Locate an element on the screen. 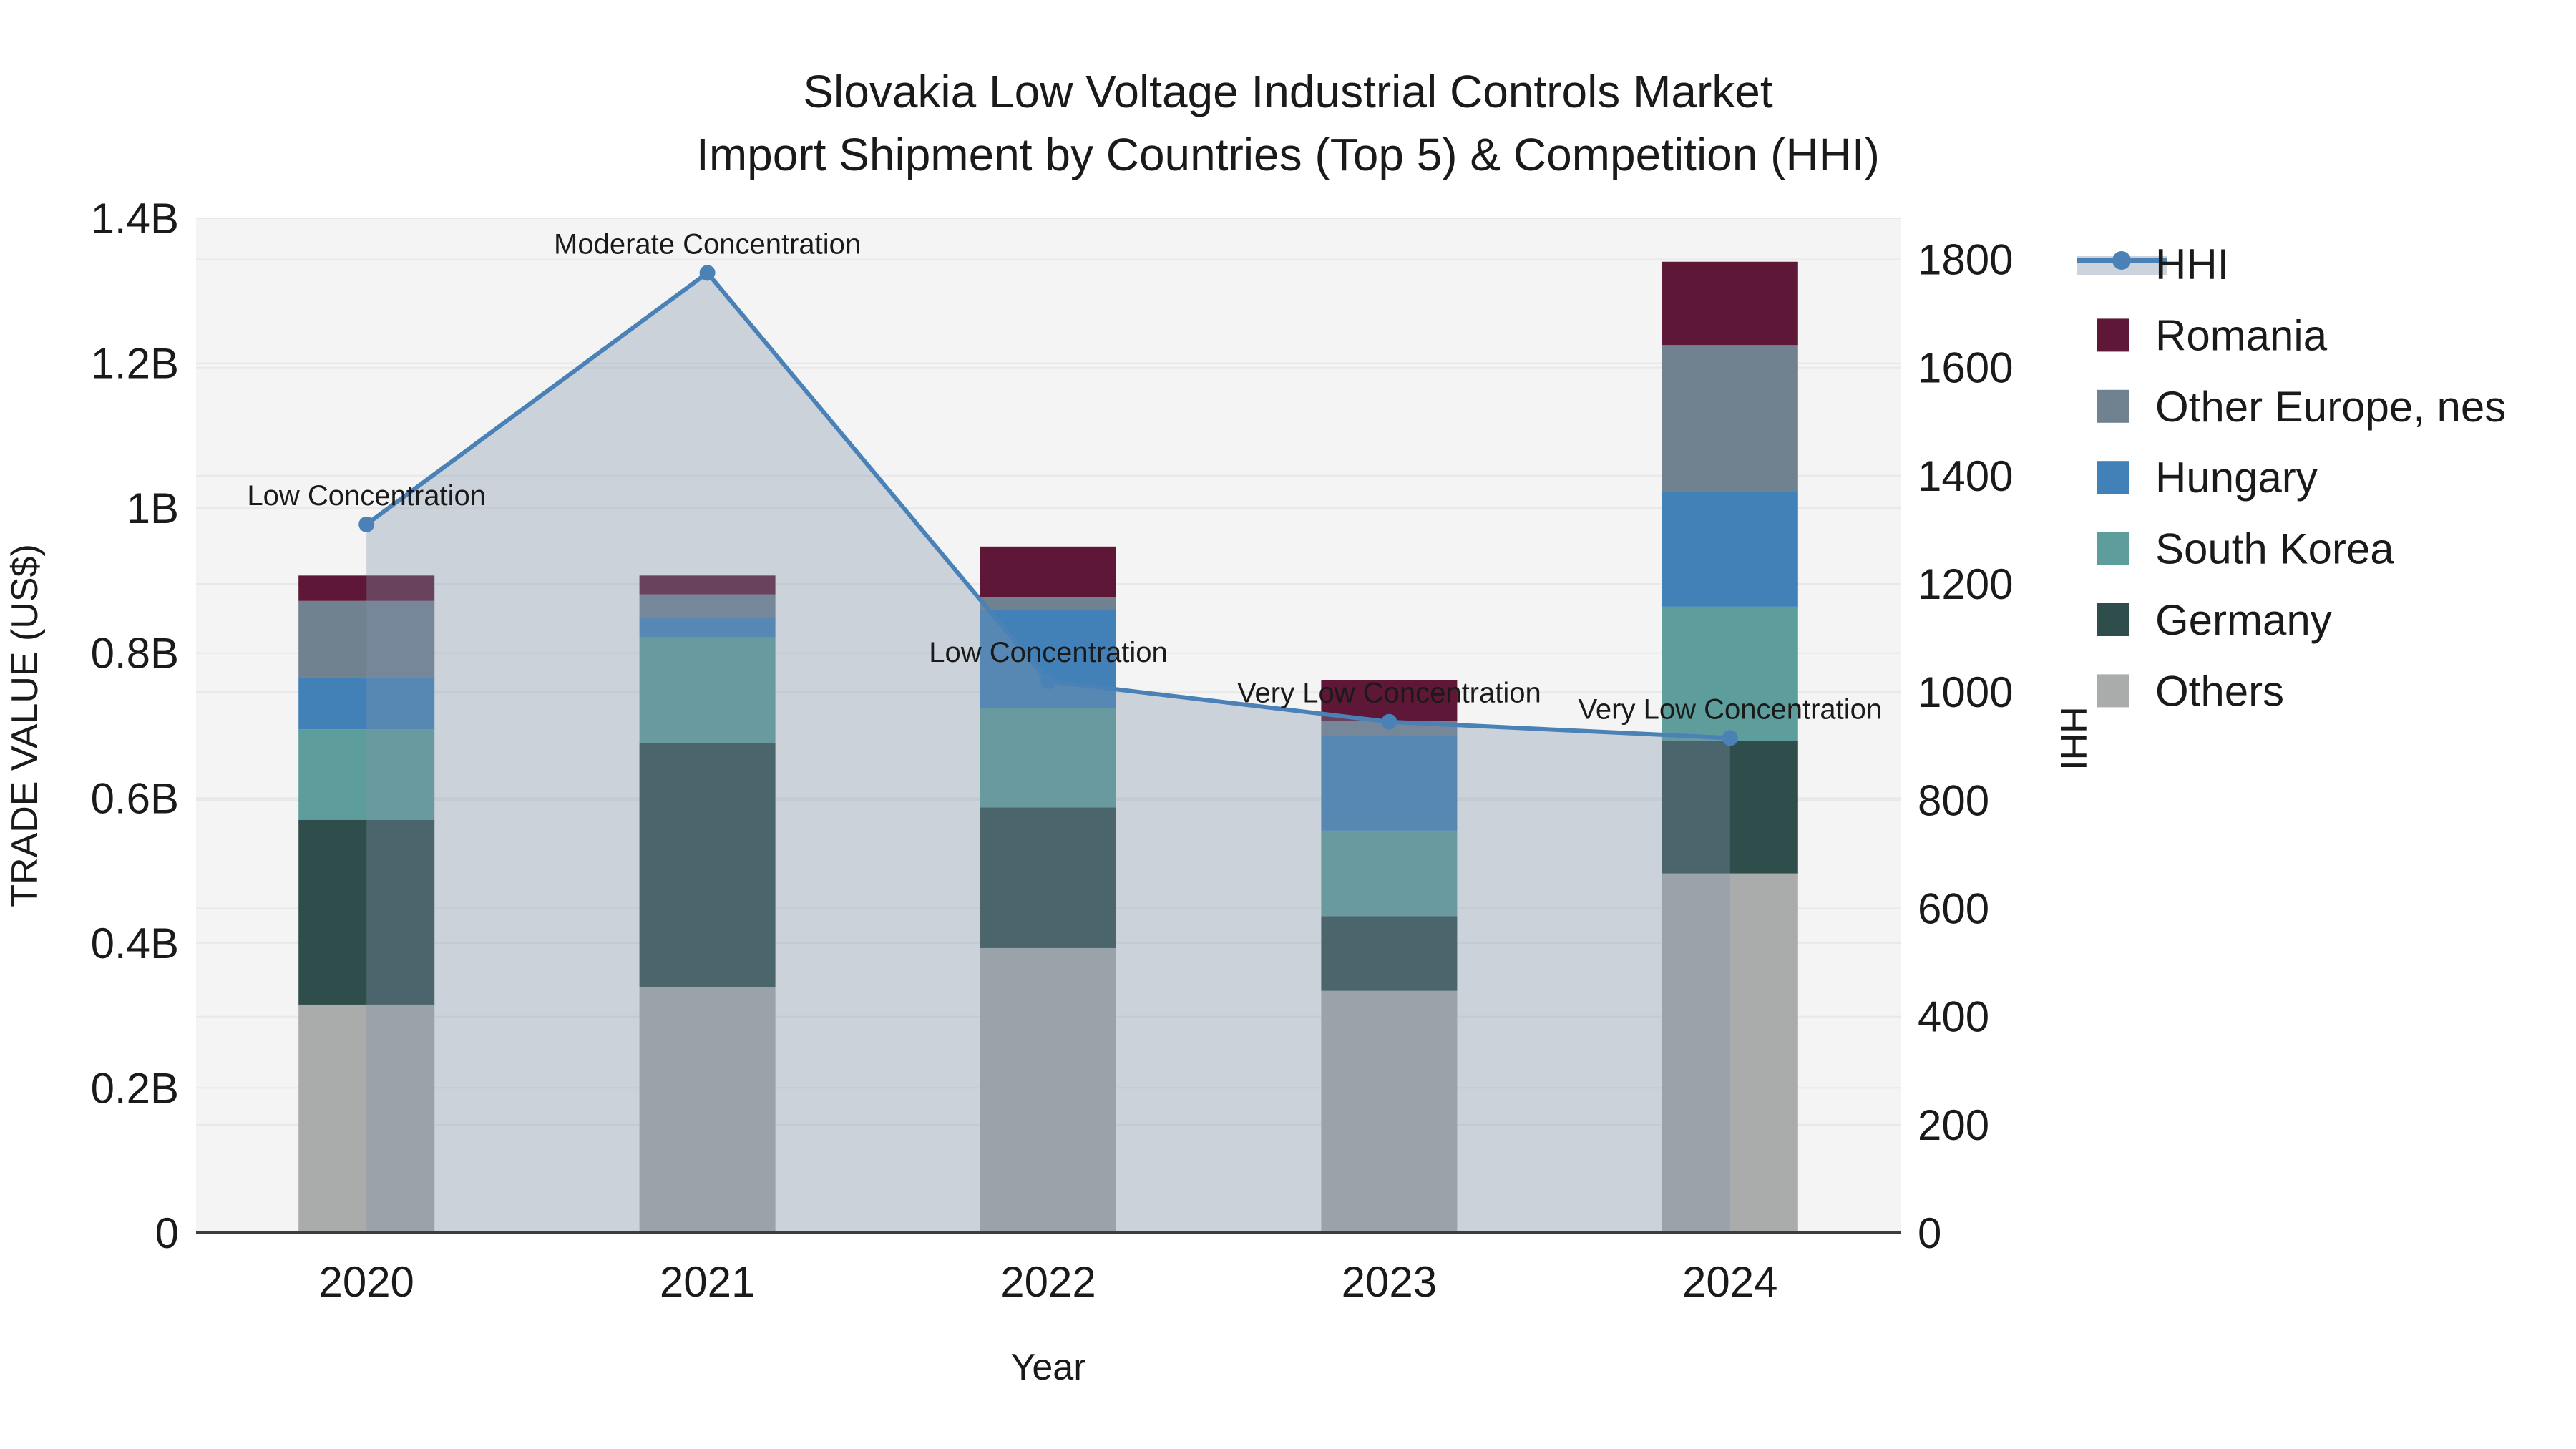 The height and width of the screenshot is (1449, 2576). bar-segment-2021-Germany is located at coordinates (707, 865).